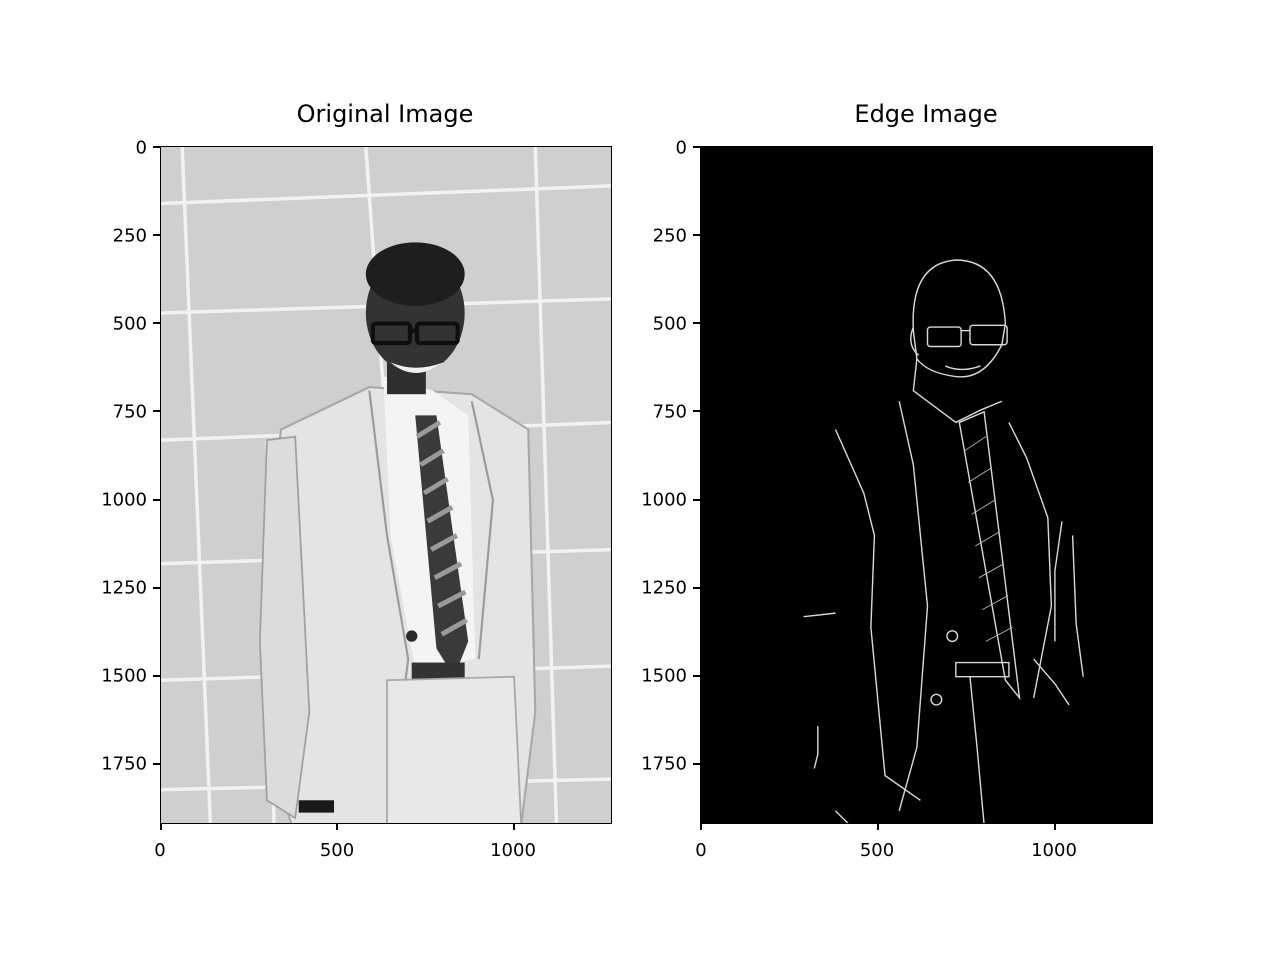 Image resolution: width=1280 pixels, height=960 pixels. Describe the element at coordinates (988, 539) in the screenshot. I see `tie-stripe-edges` at that location.